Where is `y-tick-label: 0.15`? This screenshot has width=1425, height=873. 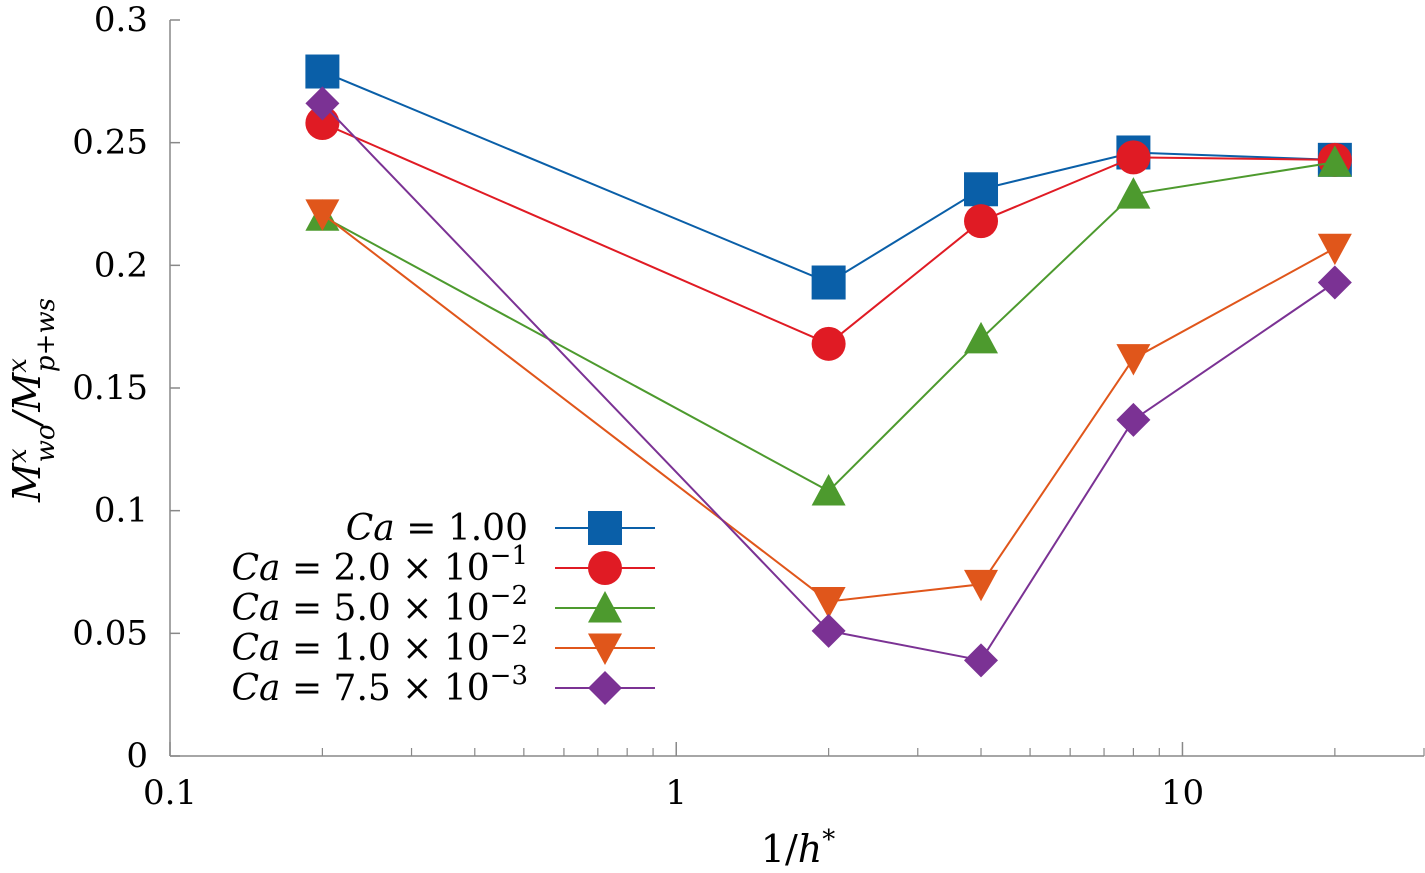
y-tick-label: 0.15 is located at coordinates (110, 388).